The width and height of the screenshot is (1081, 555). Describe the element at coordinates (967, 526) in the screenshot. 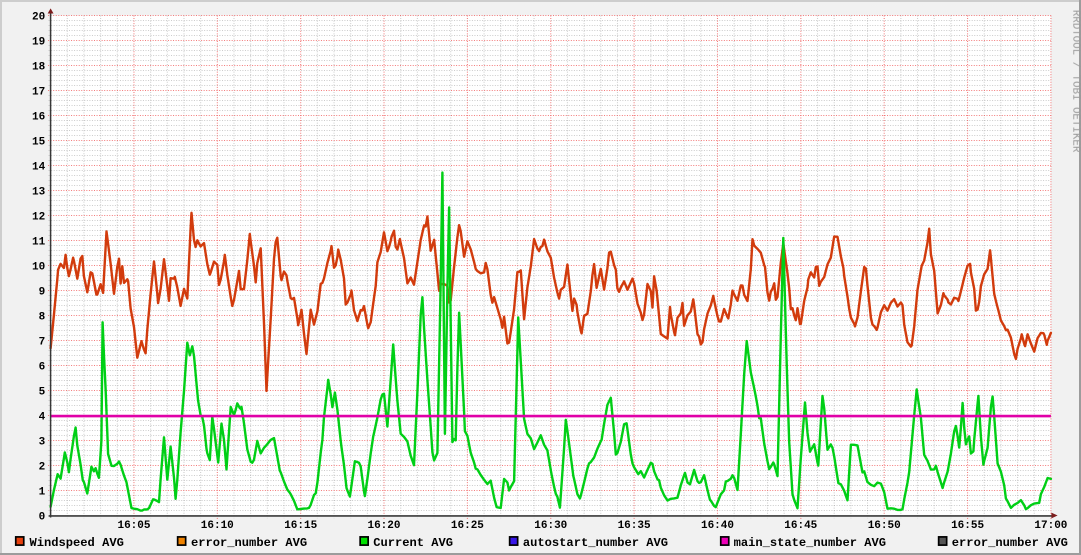

I see `svg-text: 16:55` at that location.